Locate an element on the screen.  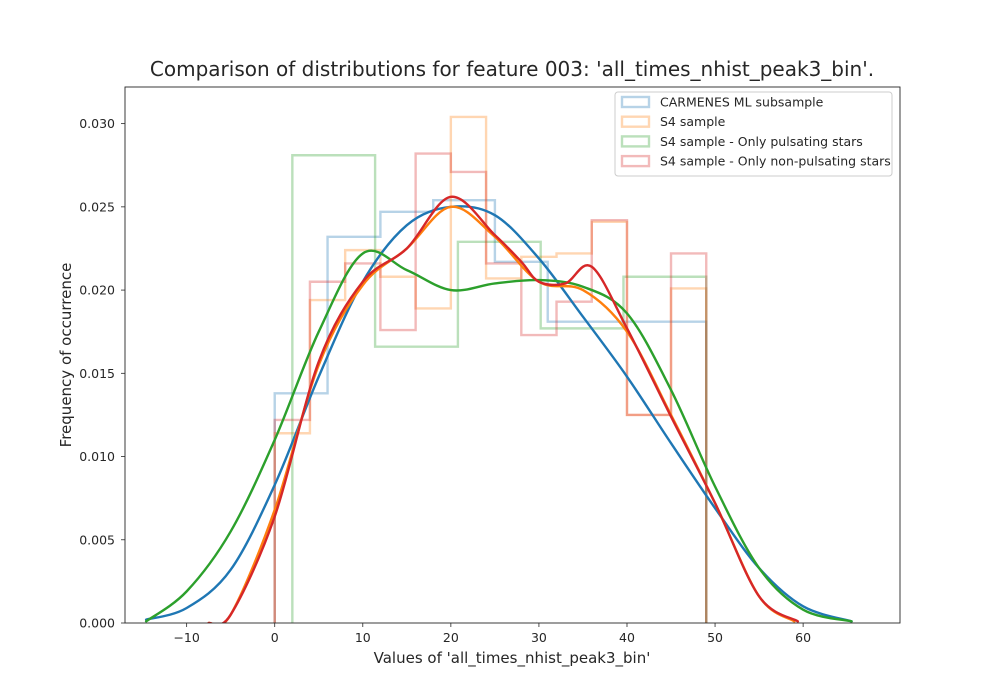
legend-label-3: S4 sample - Only non-pulsating stars is located at coordinates (775, 161).